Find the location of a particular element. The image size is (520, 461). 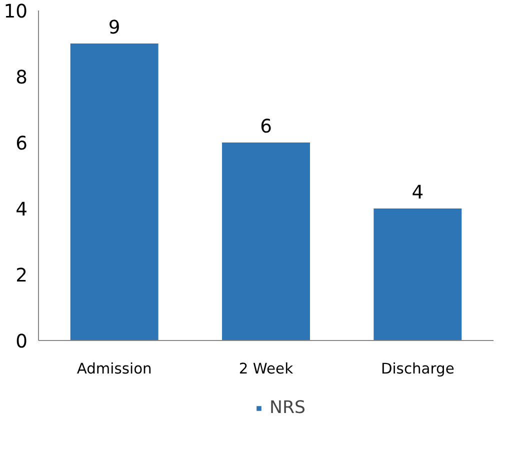

data-label: 9 is located at coordinates (114, 28).